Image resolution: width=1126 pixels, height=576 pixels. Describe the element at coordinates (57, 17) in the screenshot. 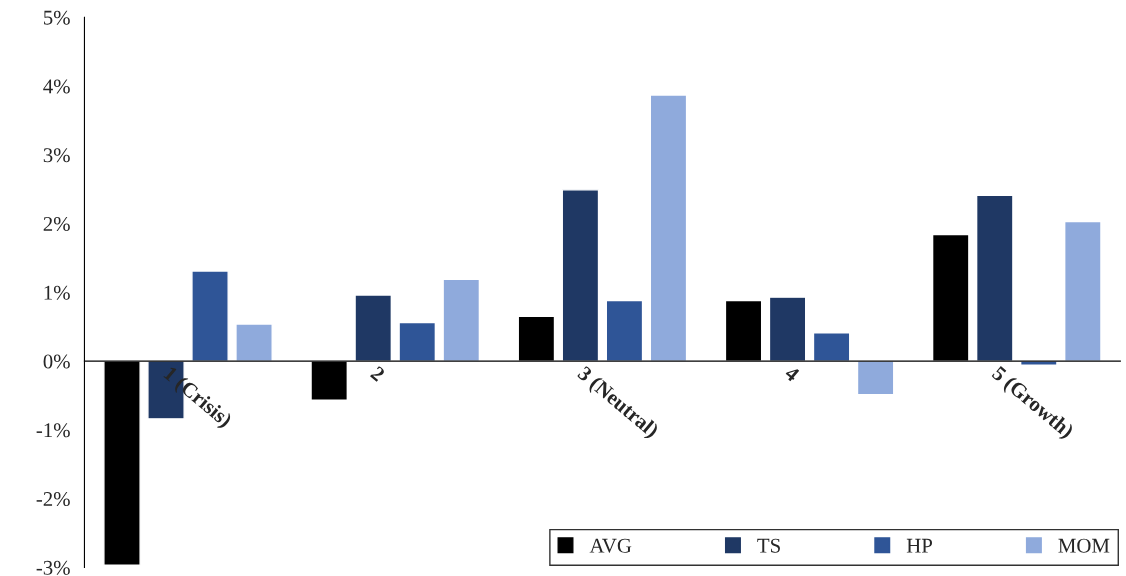

I see `y-tick-label: 5%` at that location.